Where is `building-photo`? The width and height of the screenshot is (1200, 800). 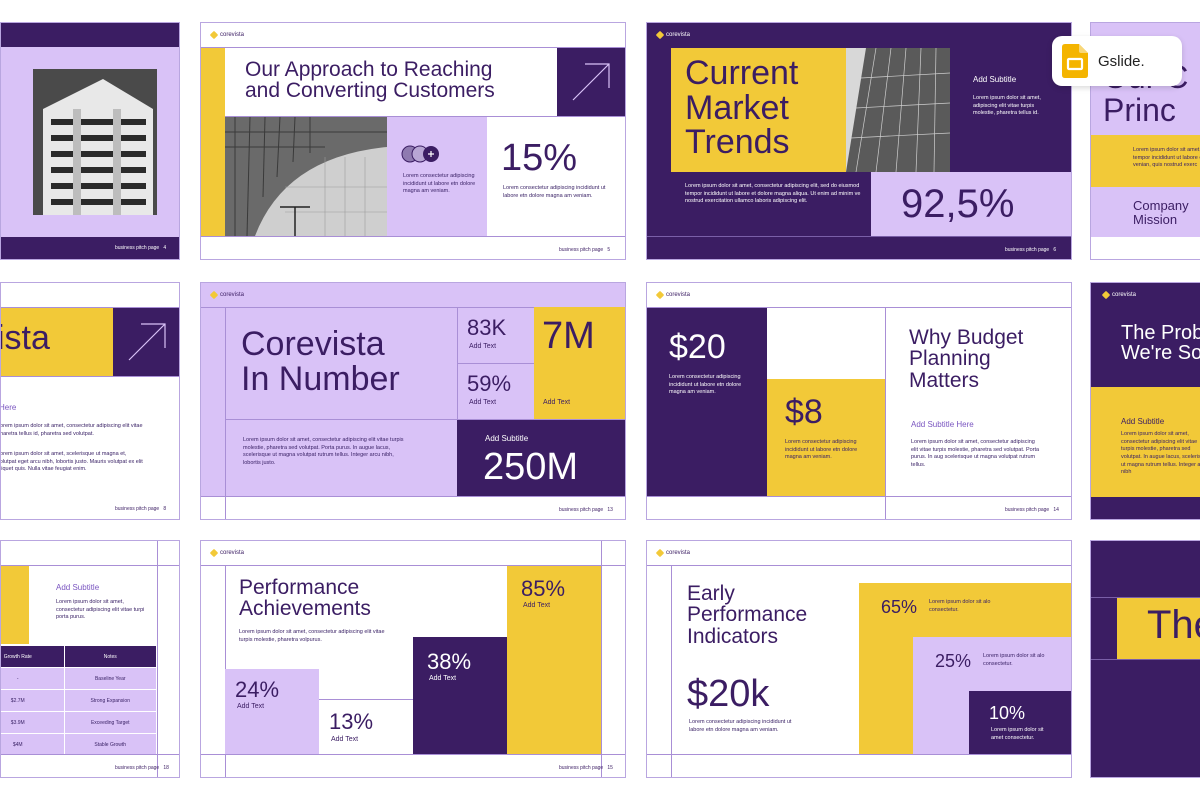 building-photo is located at coordinates (95, 142).